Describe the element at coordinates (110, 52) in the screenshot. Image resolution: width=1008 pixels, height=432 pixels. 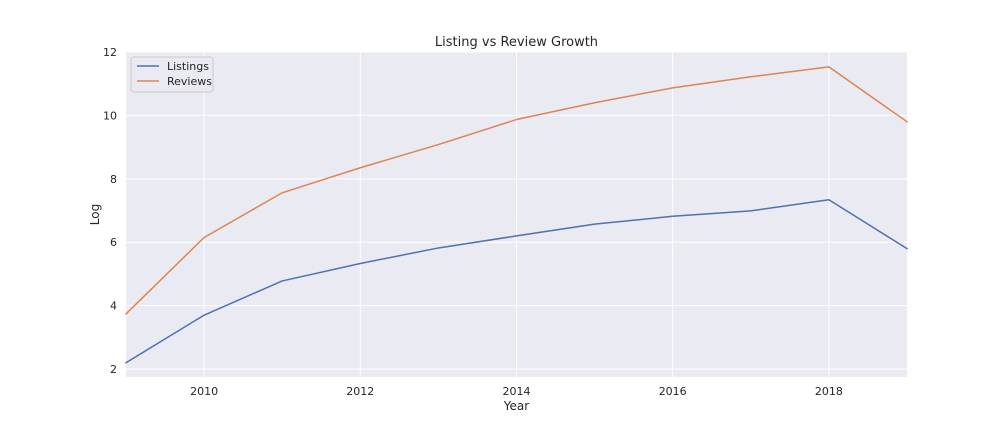
I see `y-tick-label: 12` at that location.